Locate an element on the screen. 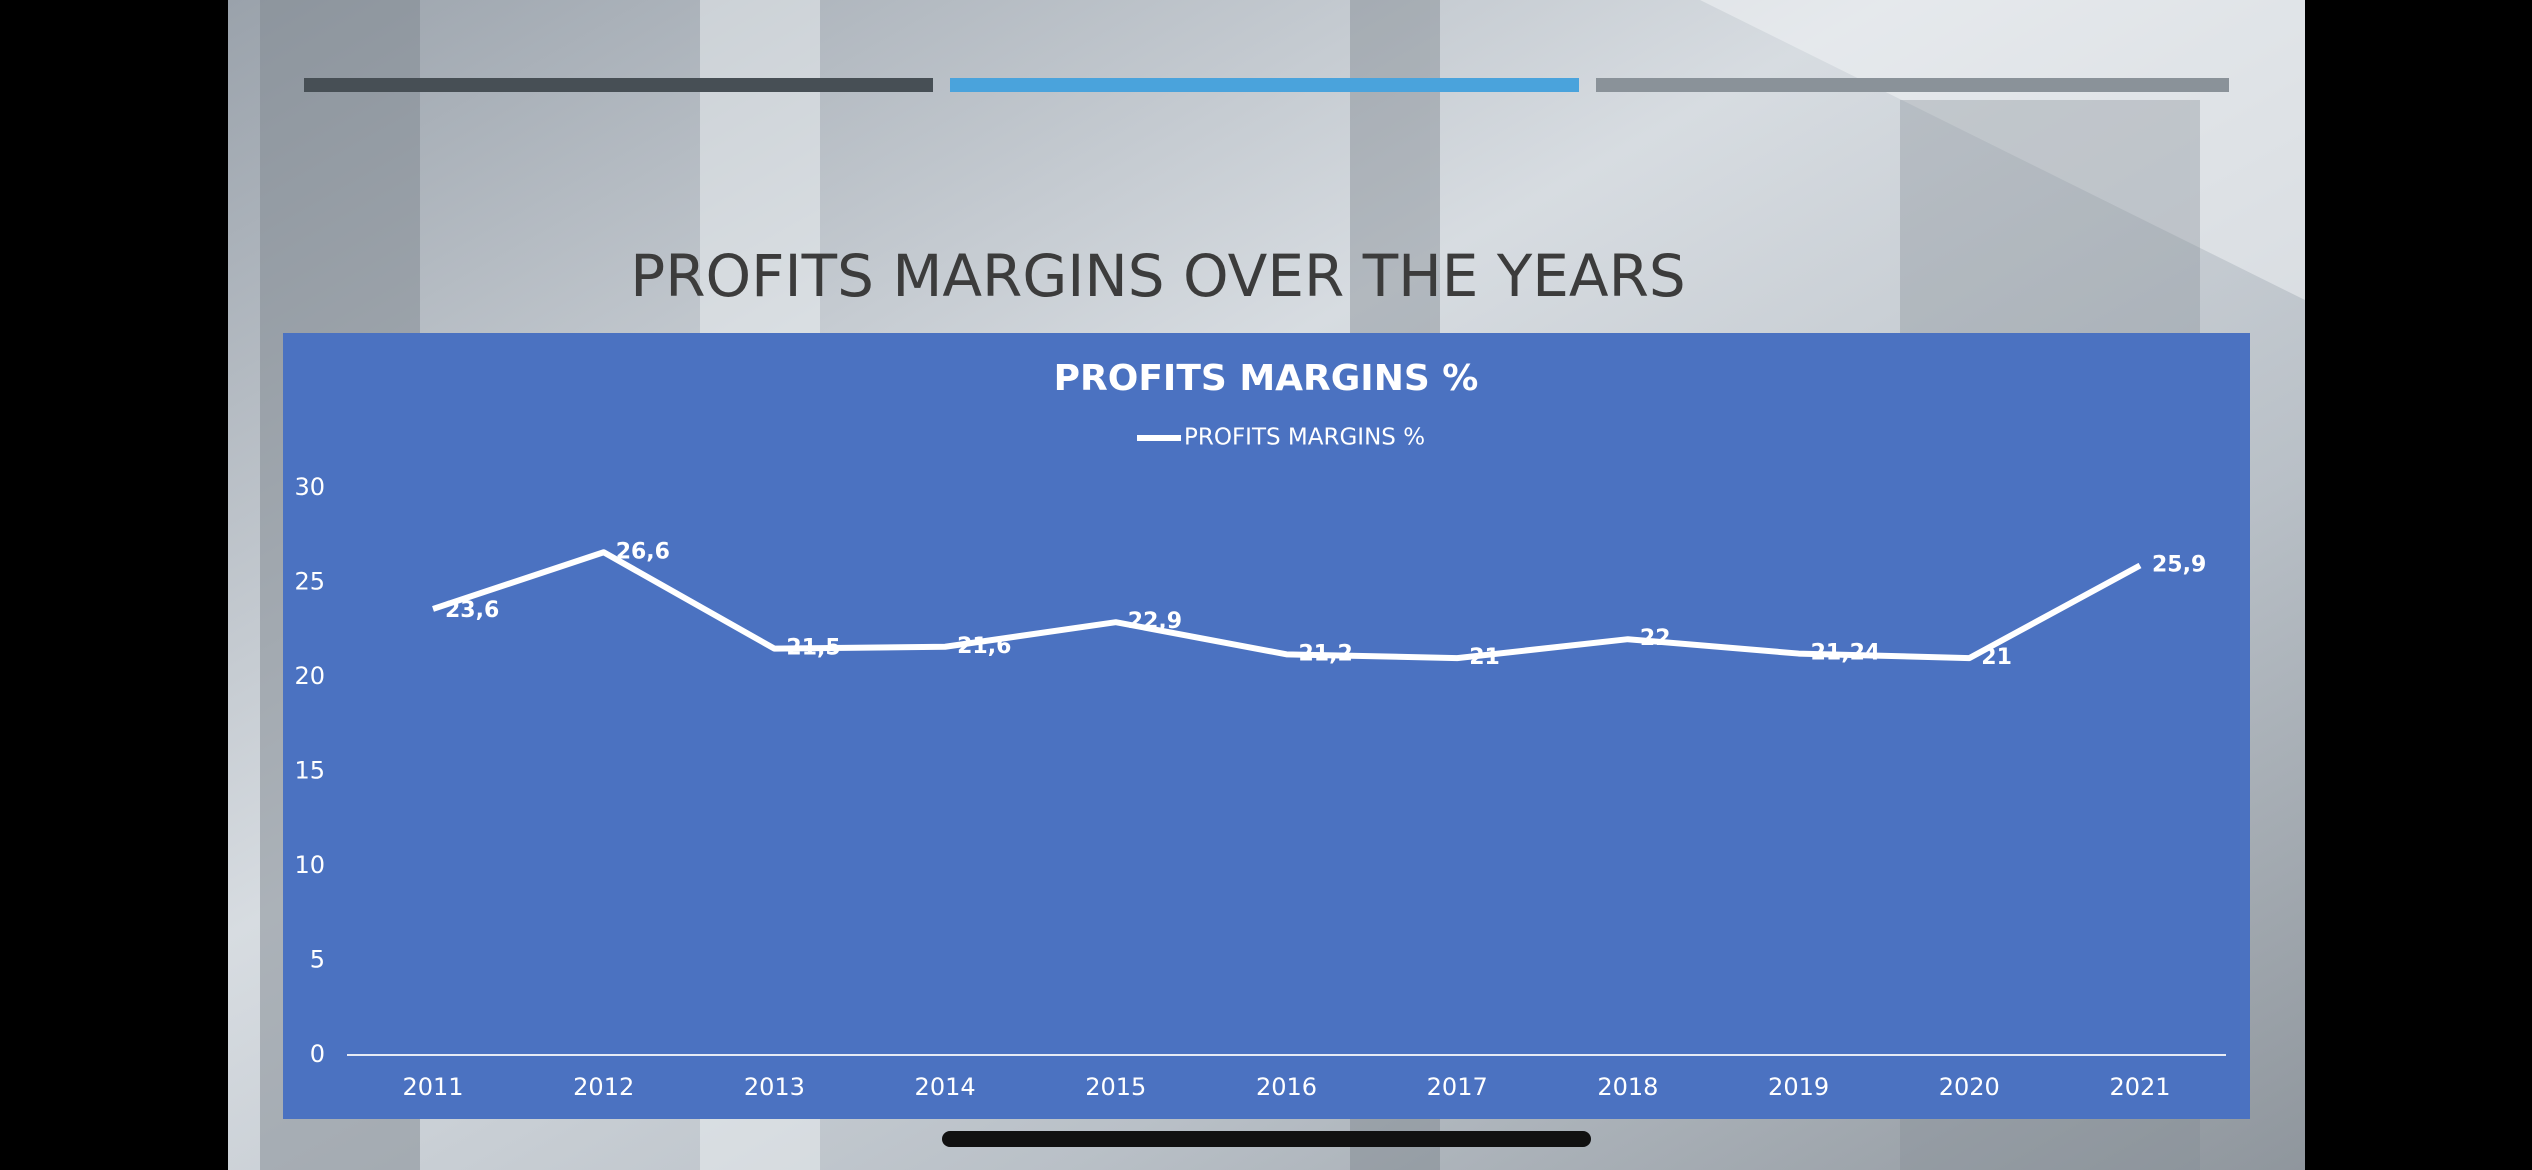  data-label: 21,2 is located at coordinates (1326, 653).